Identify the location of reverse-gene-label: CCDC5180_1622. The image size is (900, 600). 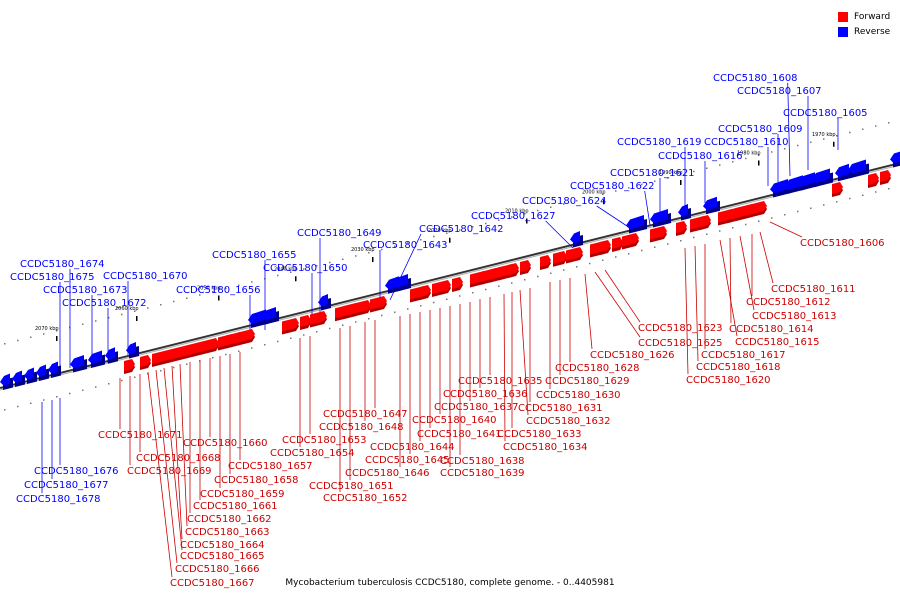
(612, 186).